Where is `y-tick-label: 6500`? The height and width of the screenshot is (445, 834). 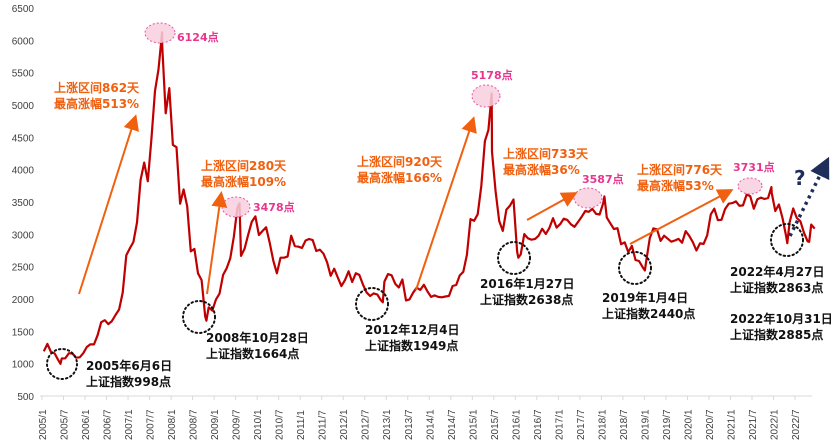 y-tick-label: 6500 is located at coordinates (23, 9).